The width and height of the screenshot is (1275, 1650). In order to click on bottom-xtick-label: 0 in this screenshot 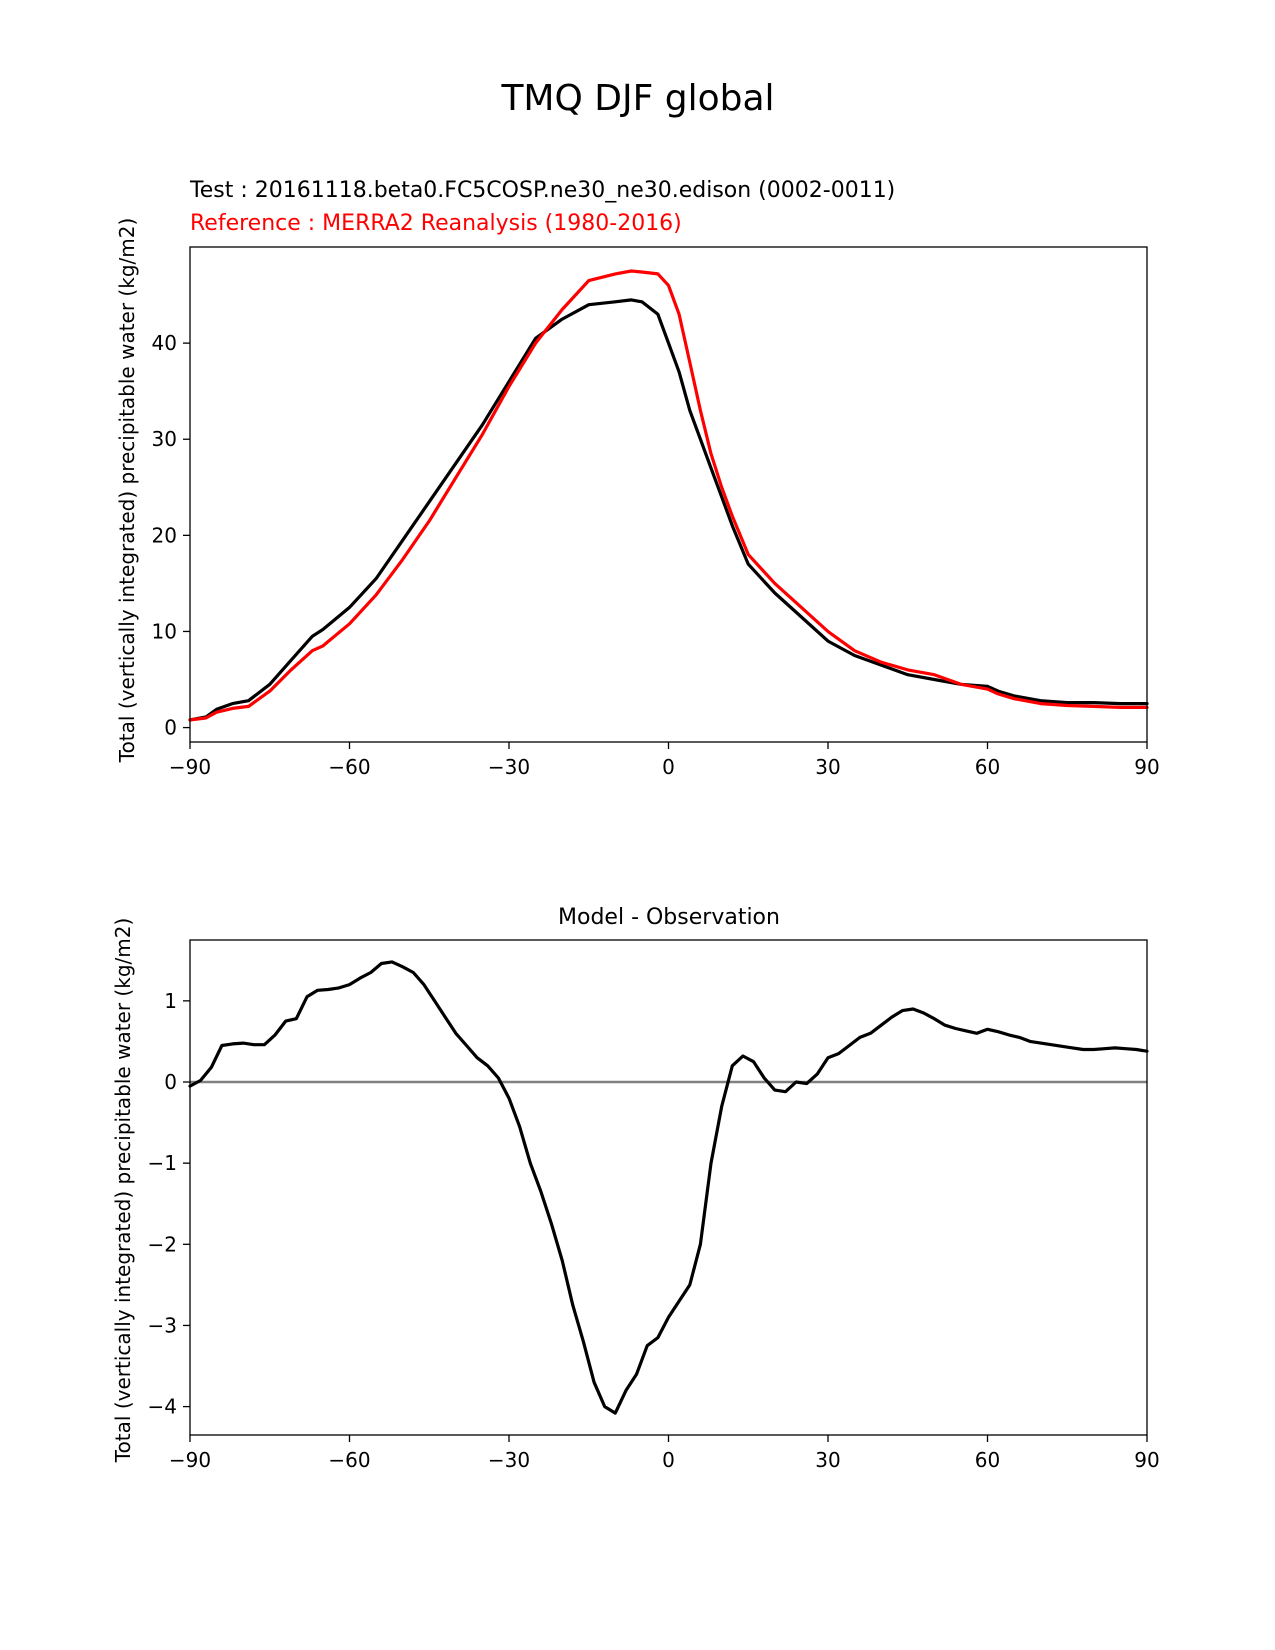, I will do `click(668, 1460)`.